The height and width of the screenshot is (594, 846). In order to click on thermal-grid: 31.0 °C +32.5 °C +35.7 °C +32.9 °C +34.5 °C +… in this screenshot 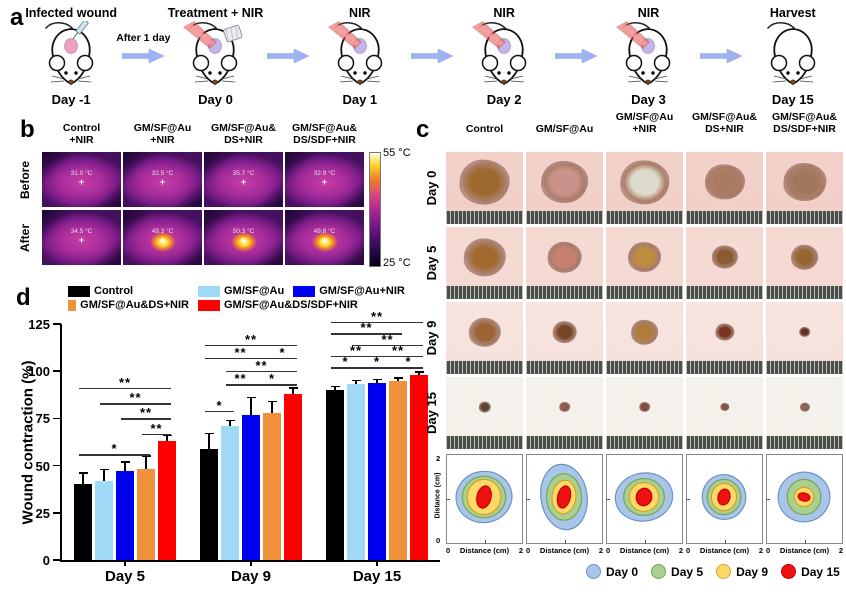, I will do `click(203, 208)`.